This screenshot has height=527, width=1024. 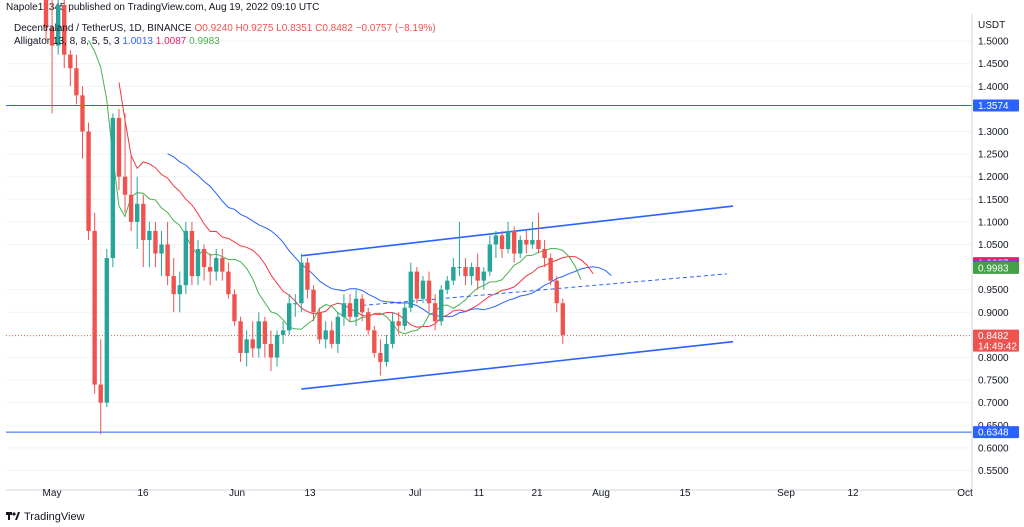 I want to click on time-tick-label: Sep, so click(x=786, y=493).